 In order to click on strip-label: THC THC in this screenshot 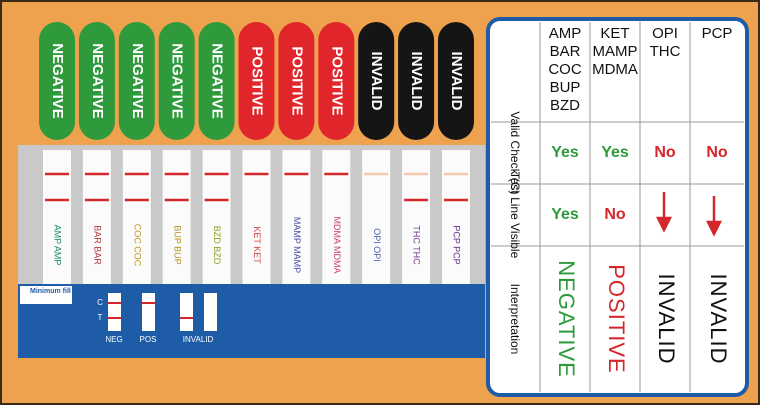, I will do `click(417, 245)`.